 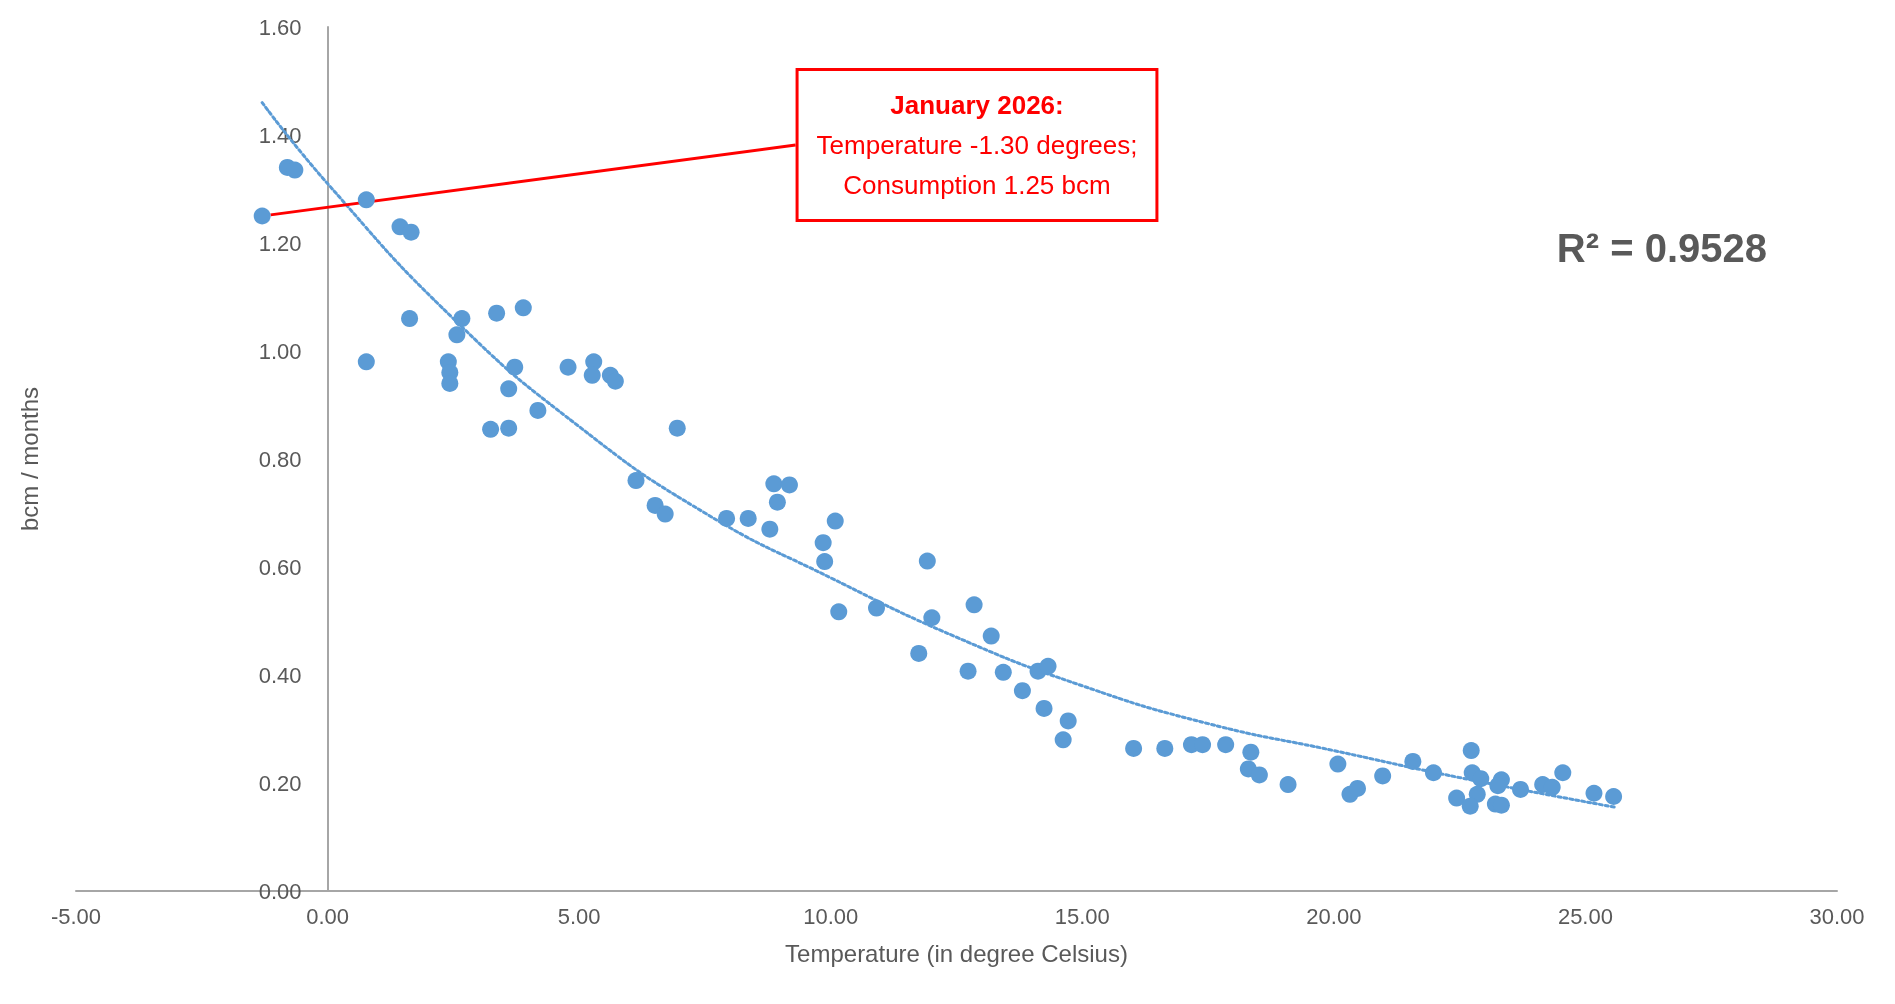 What do you see at coordinates (280, 567) in the screenshot?
I see `y-tick-label: 0.60` at bounding box center [280, 567].